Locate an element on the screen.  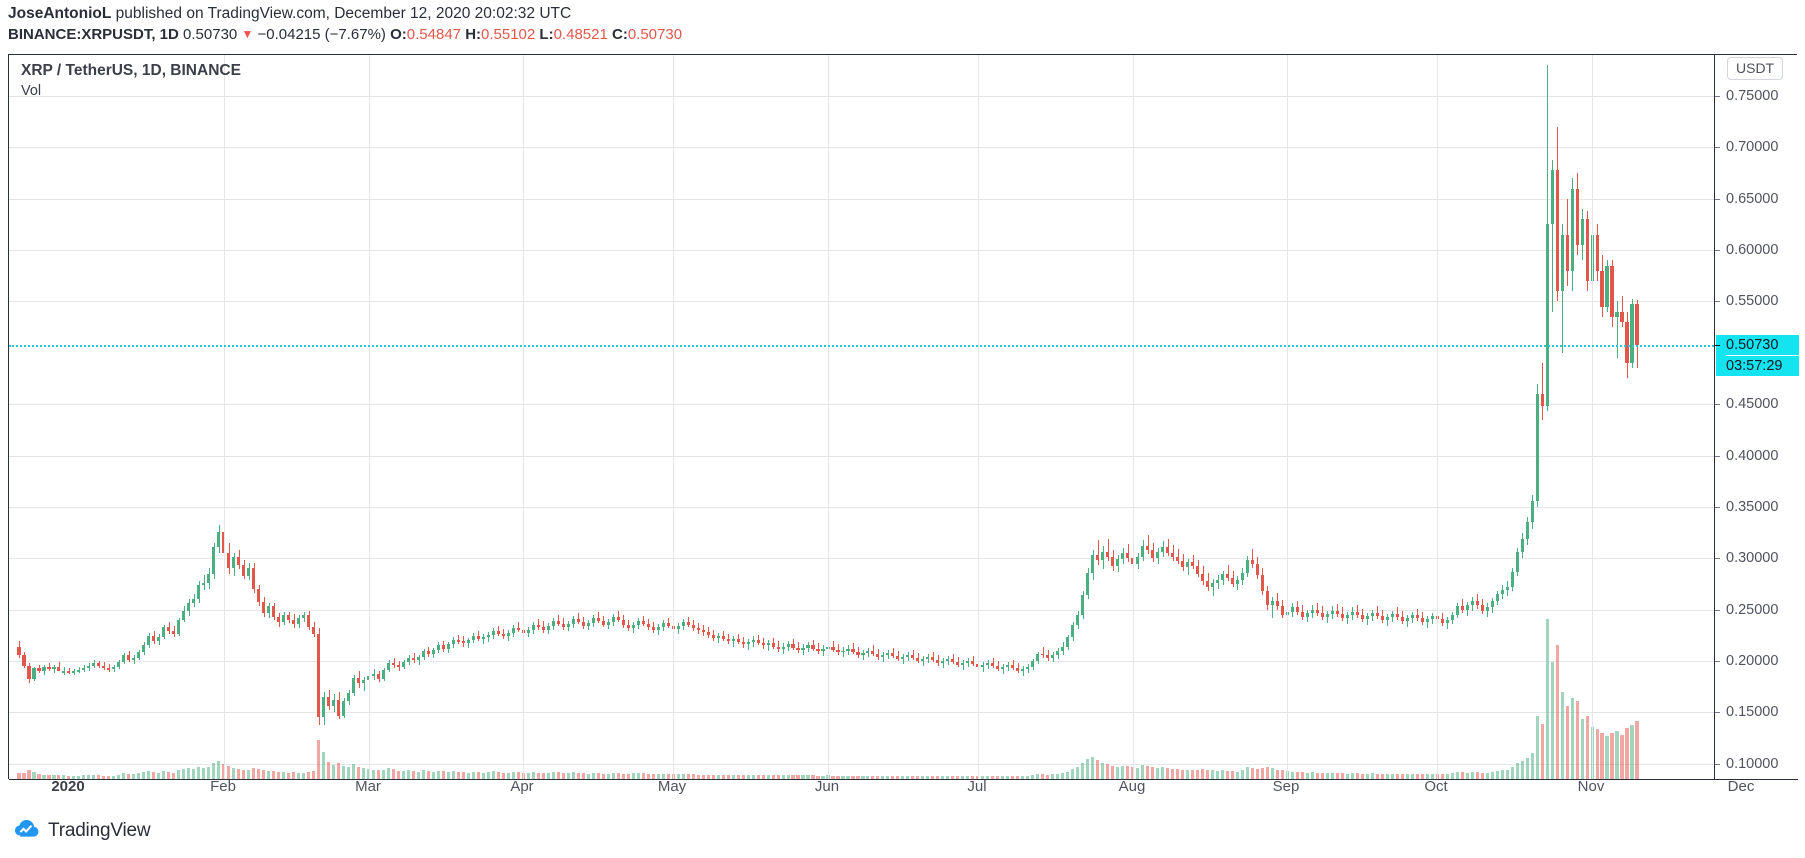
footer-brand-text: TradingView is located at coordinates (99, 830).